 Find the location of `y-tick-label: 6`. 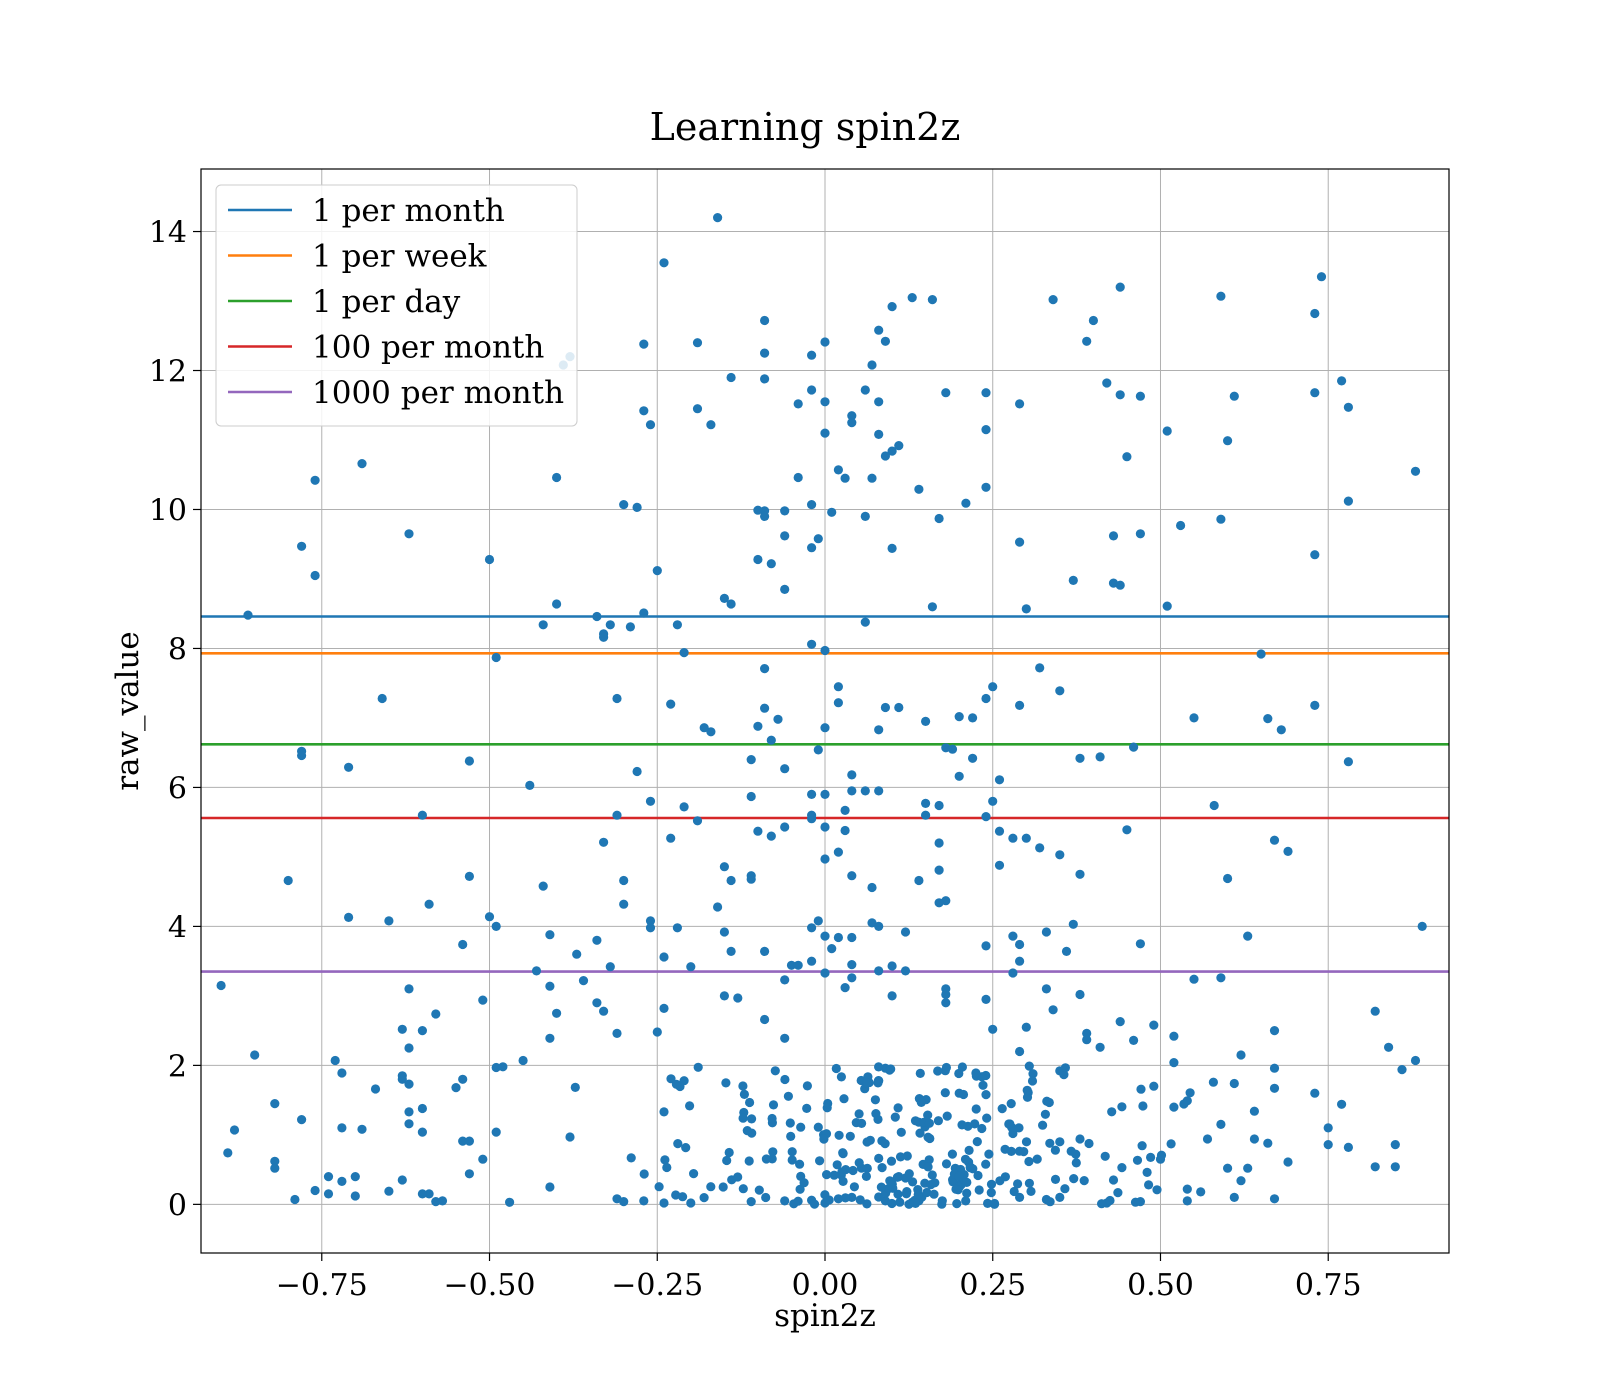

y-tick-label: 6 is located at coordinates (177, 788).